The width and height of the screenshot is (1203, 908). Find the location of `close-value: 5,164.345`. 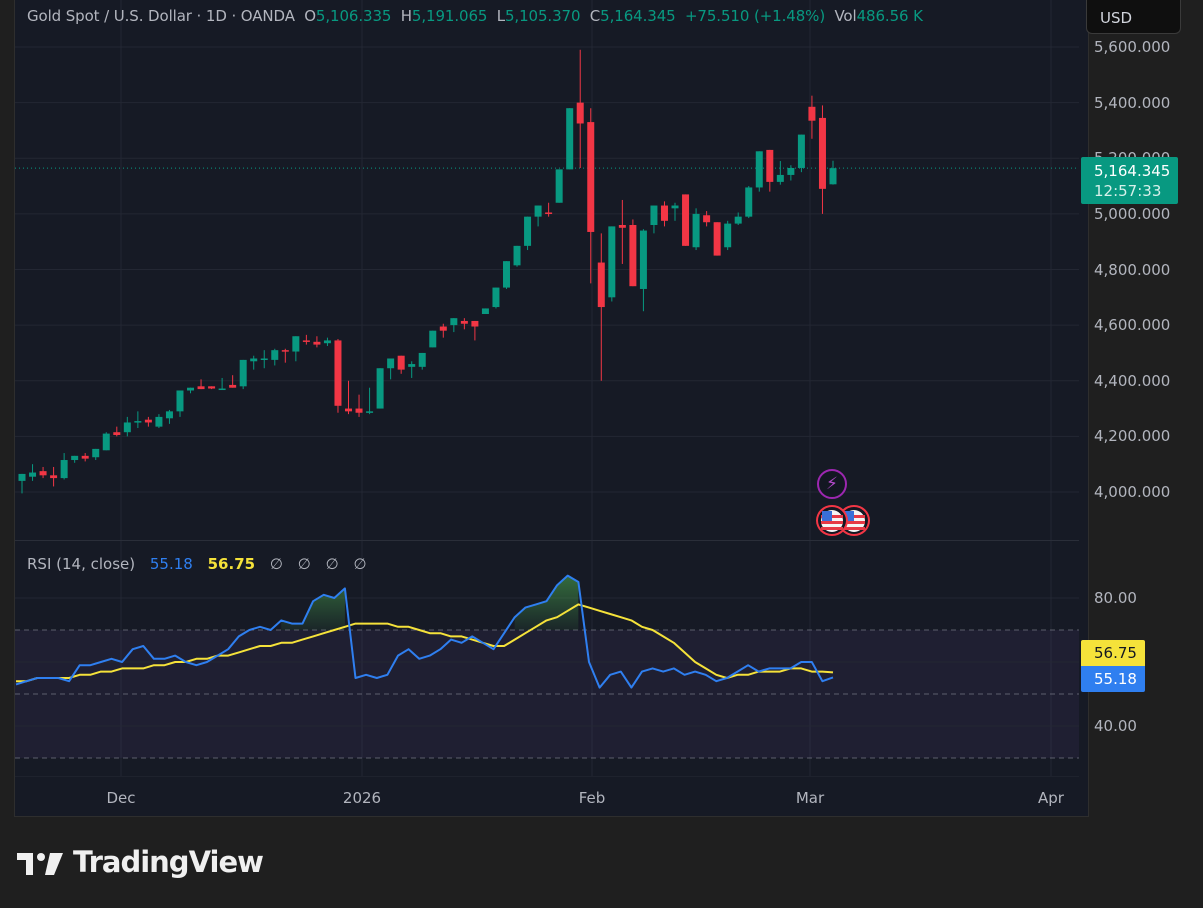

close-value: 5,164.345 is located at coordinates (638, 16).